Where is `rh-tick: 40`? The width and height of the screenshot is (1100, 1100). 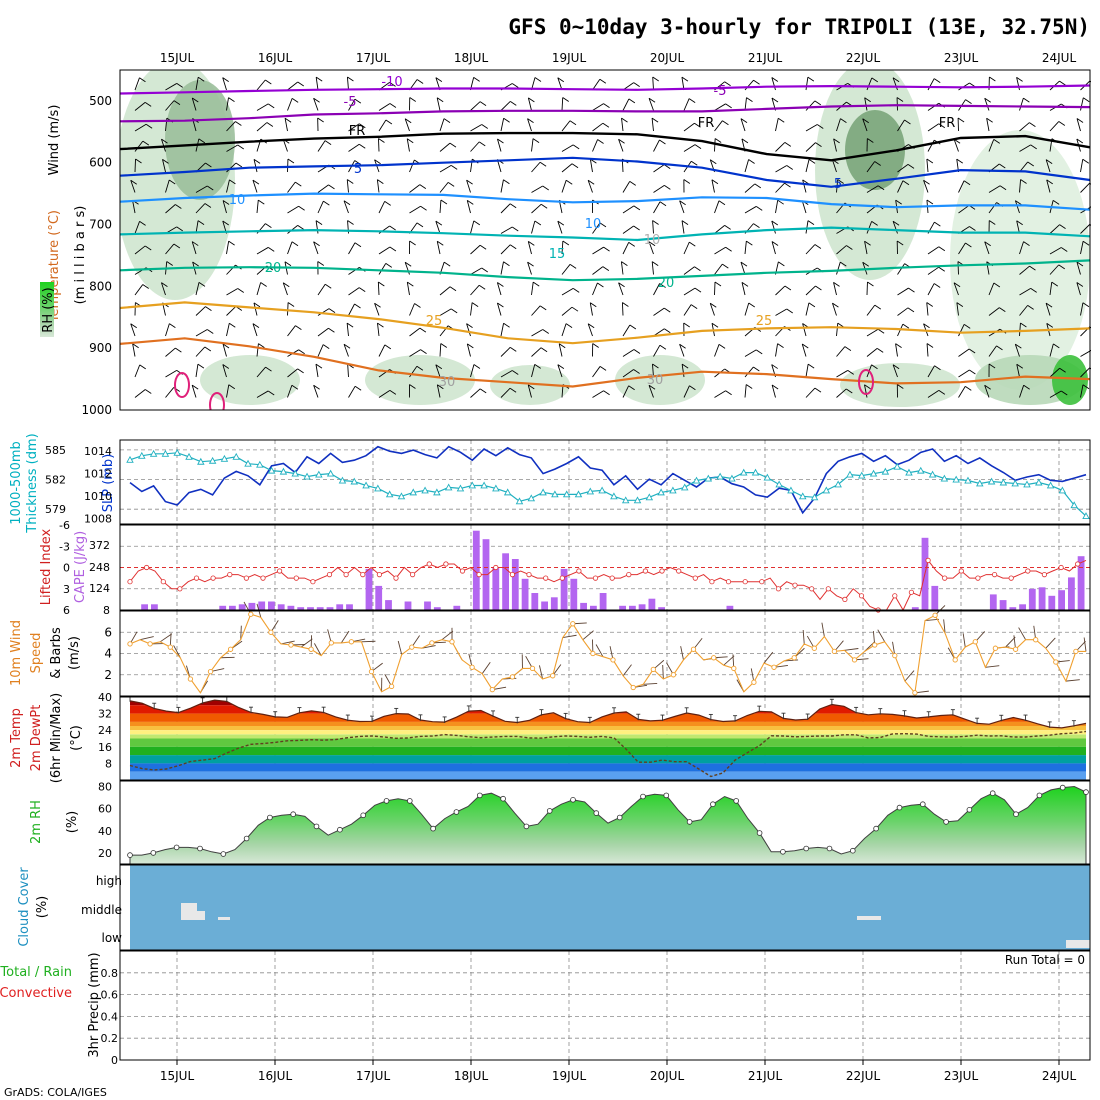 rh-tick: 40 is located at coordinates (105, 831).